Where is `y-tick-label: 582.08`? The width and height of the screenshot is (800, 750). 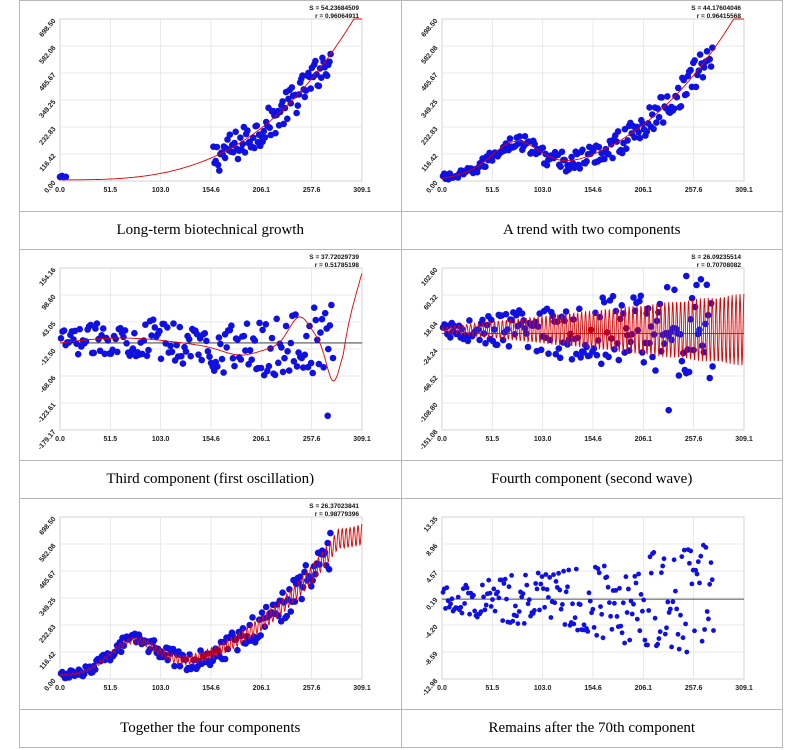
y-tick-label: 582.08 is located at coordinates (429, 55).